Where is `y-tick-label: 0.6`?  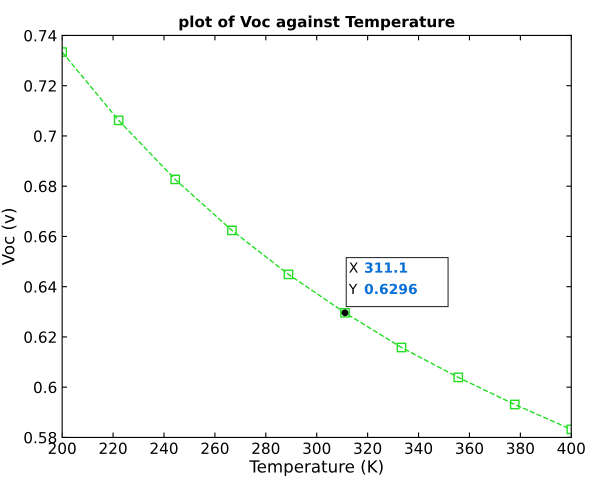 y-tick-label: 0.6 is located at coordinates (45, 388).